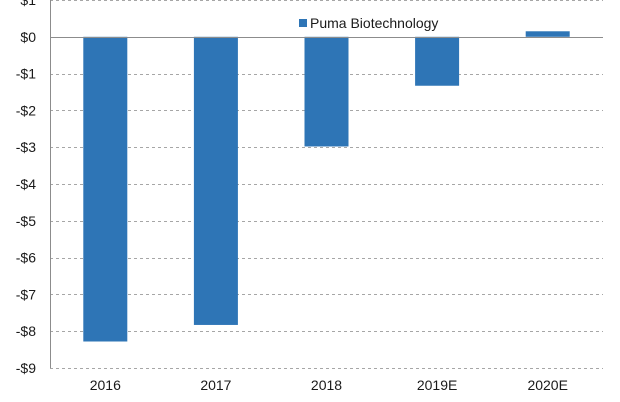 The height and width of the screenshot is (402, 620). I want to click on x-tick-label: 2020E, so click(547, 385).